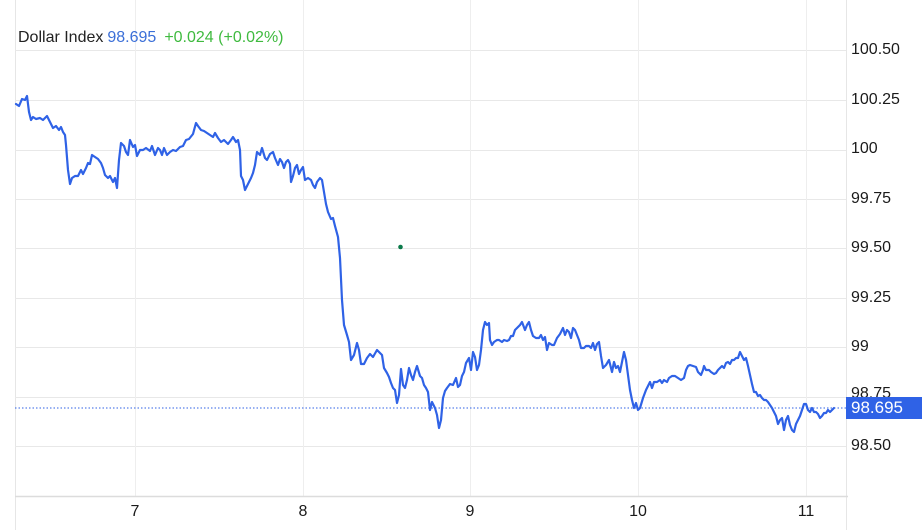 The image size is (924, 530). I want to click on x-tick-label: 11, so click(806, 511).